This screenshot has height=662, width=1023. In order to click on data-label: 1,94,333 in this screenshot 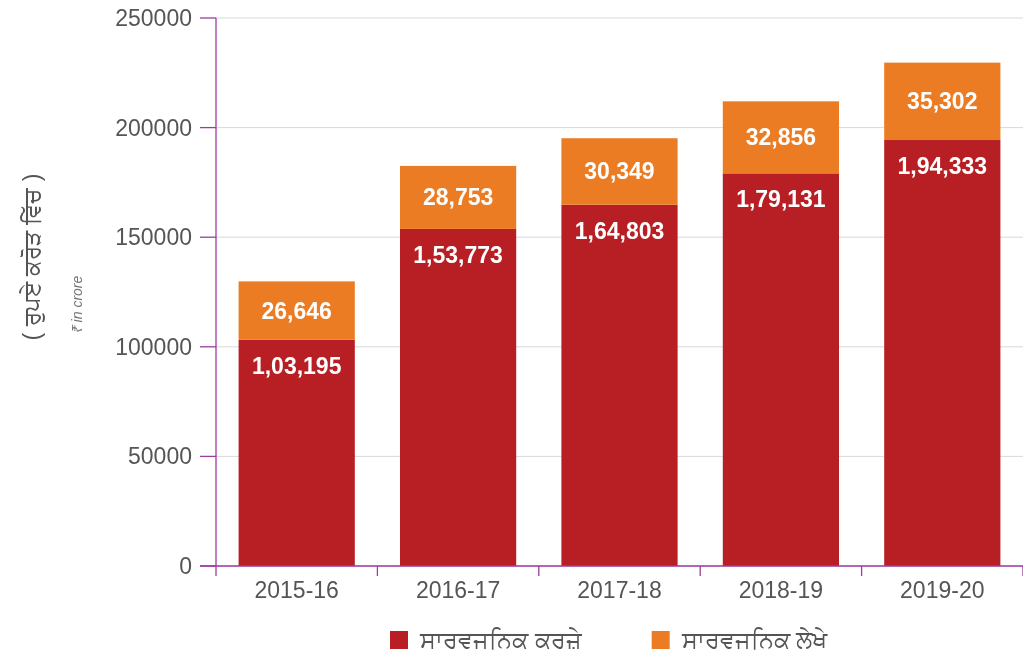, I will do `click(942, 166)`.